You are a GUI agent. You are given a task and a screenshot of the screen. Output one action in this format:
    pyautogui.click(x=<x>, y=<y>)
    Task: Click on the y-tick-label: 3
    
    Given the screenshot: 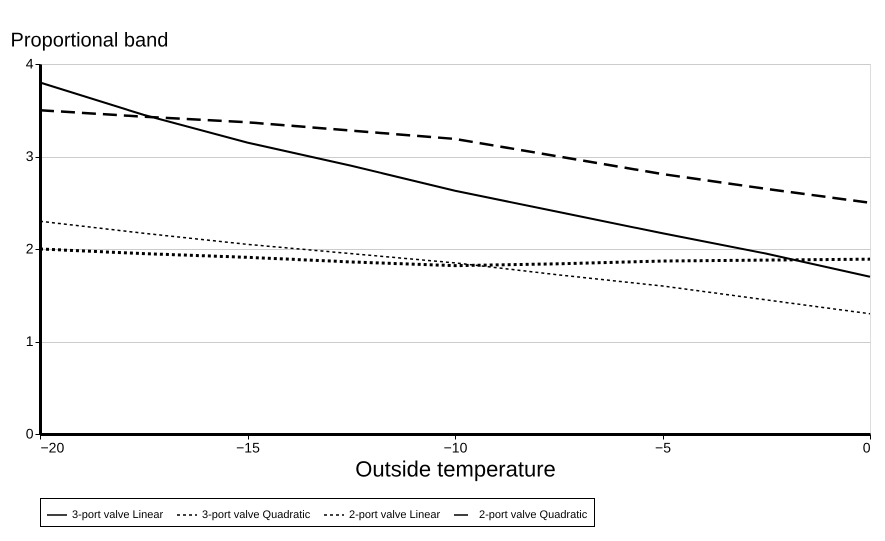 What is the action you would take?
    pyautogui.click(x=30, y=156)
    